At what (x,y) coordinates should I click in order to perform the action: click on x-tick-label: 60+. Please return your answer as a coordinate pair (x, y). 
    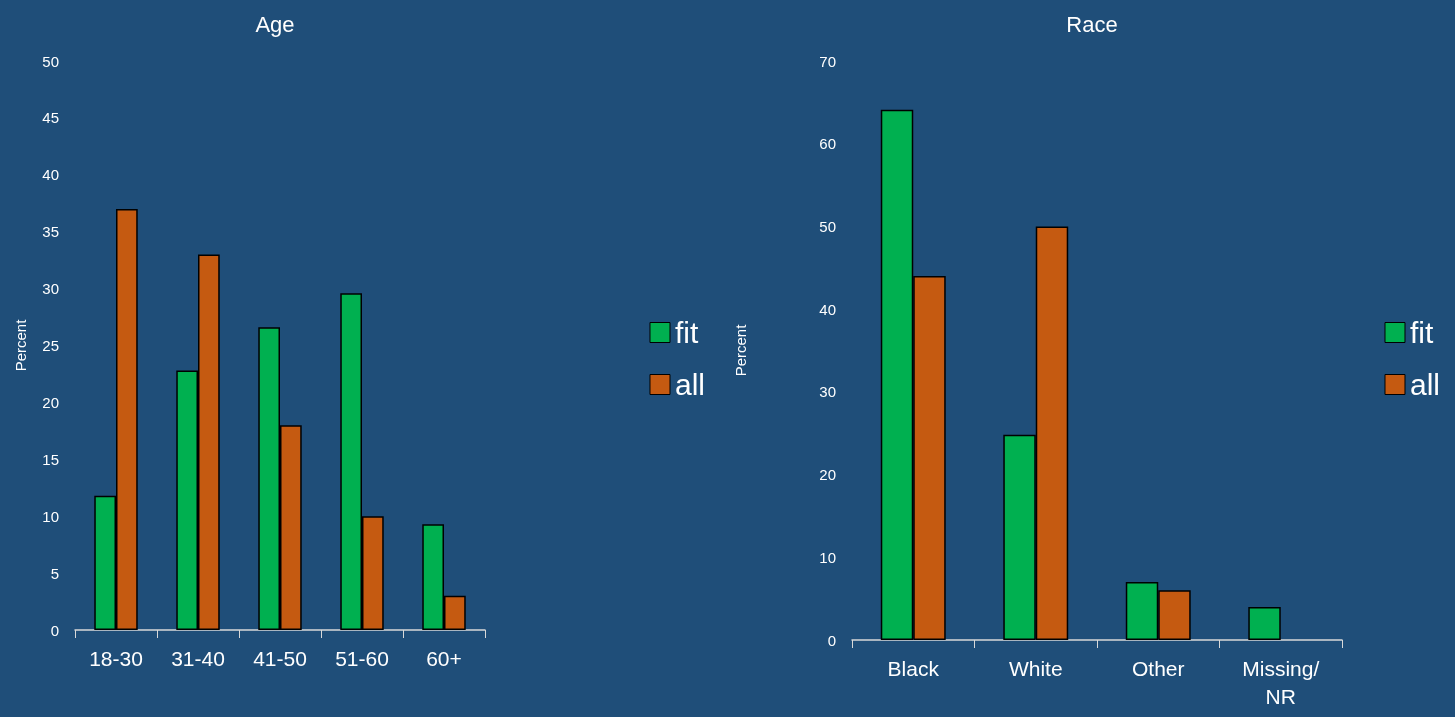
    Looking at the image, I should click on (444, 658).